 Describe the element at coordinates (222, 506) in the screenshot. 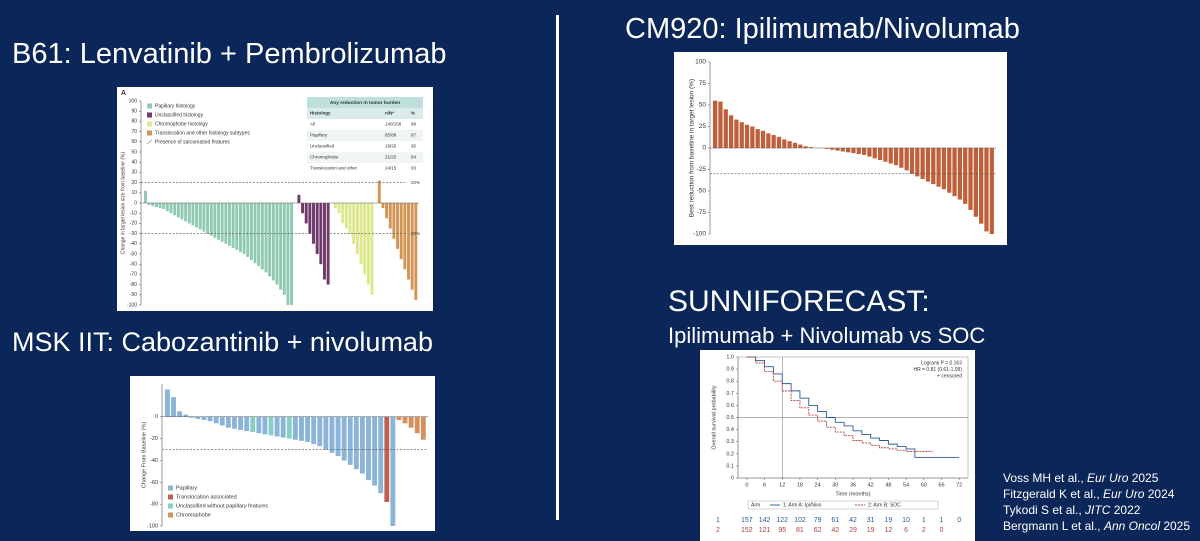

I see `legend-label: Unclassified without papillary features` at that location.